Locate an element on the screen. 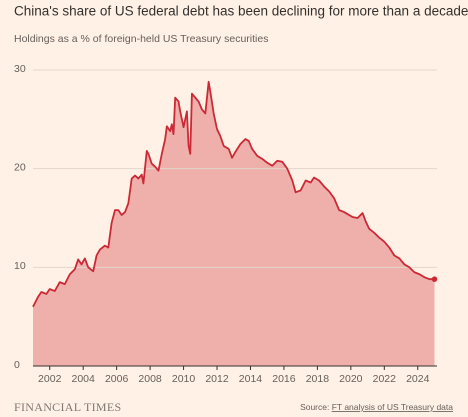 The width and height of the screenshot is (468, 417). y-tick-label: 20 is located at coordinates (20, 167).